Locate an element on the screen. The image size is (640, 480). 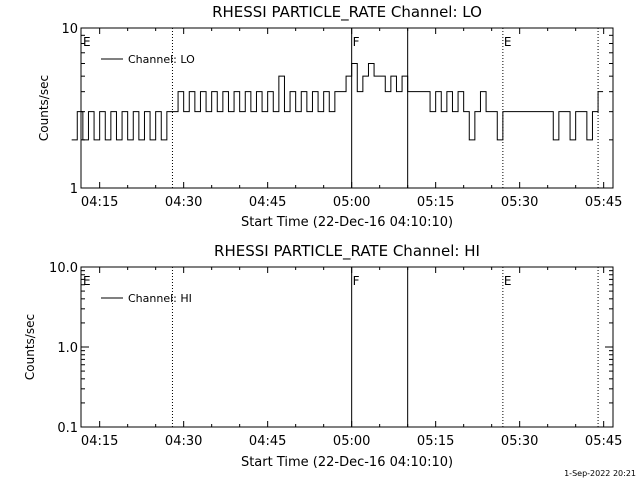
y-tick-label: 1.0 is located at coordinates (67, 348).